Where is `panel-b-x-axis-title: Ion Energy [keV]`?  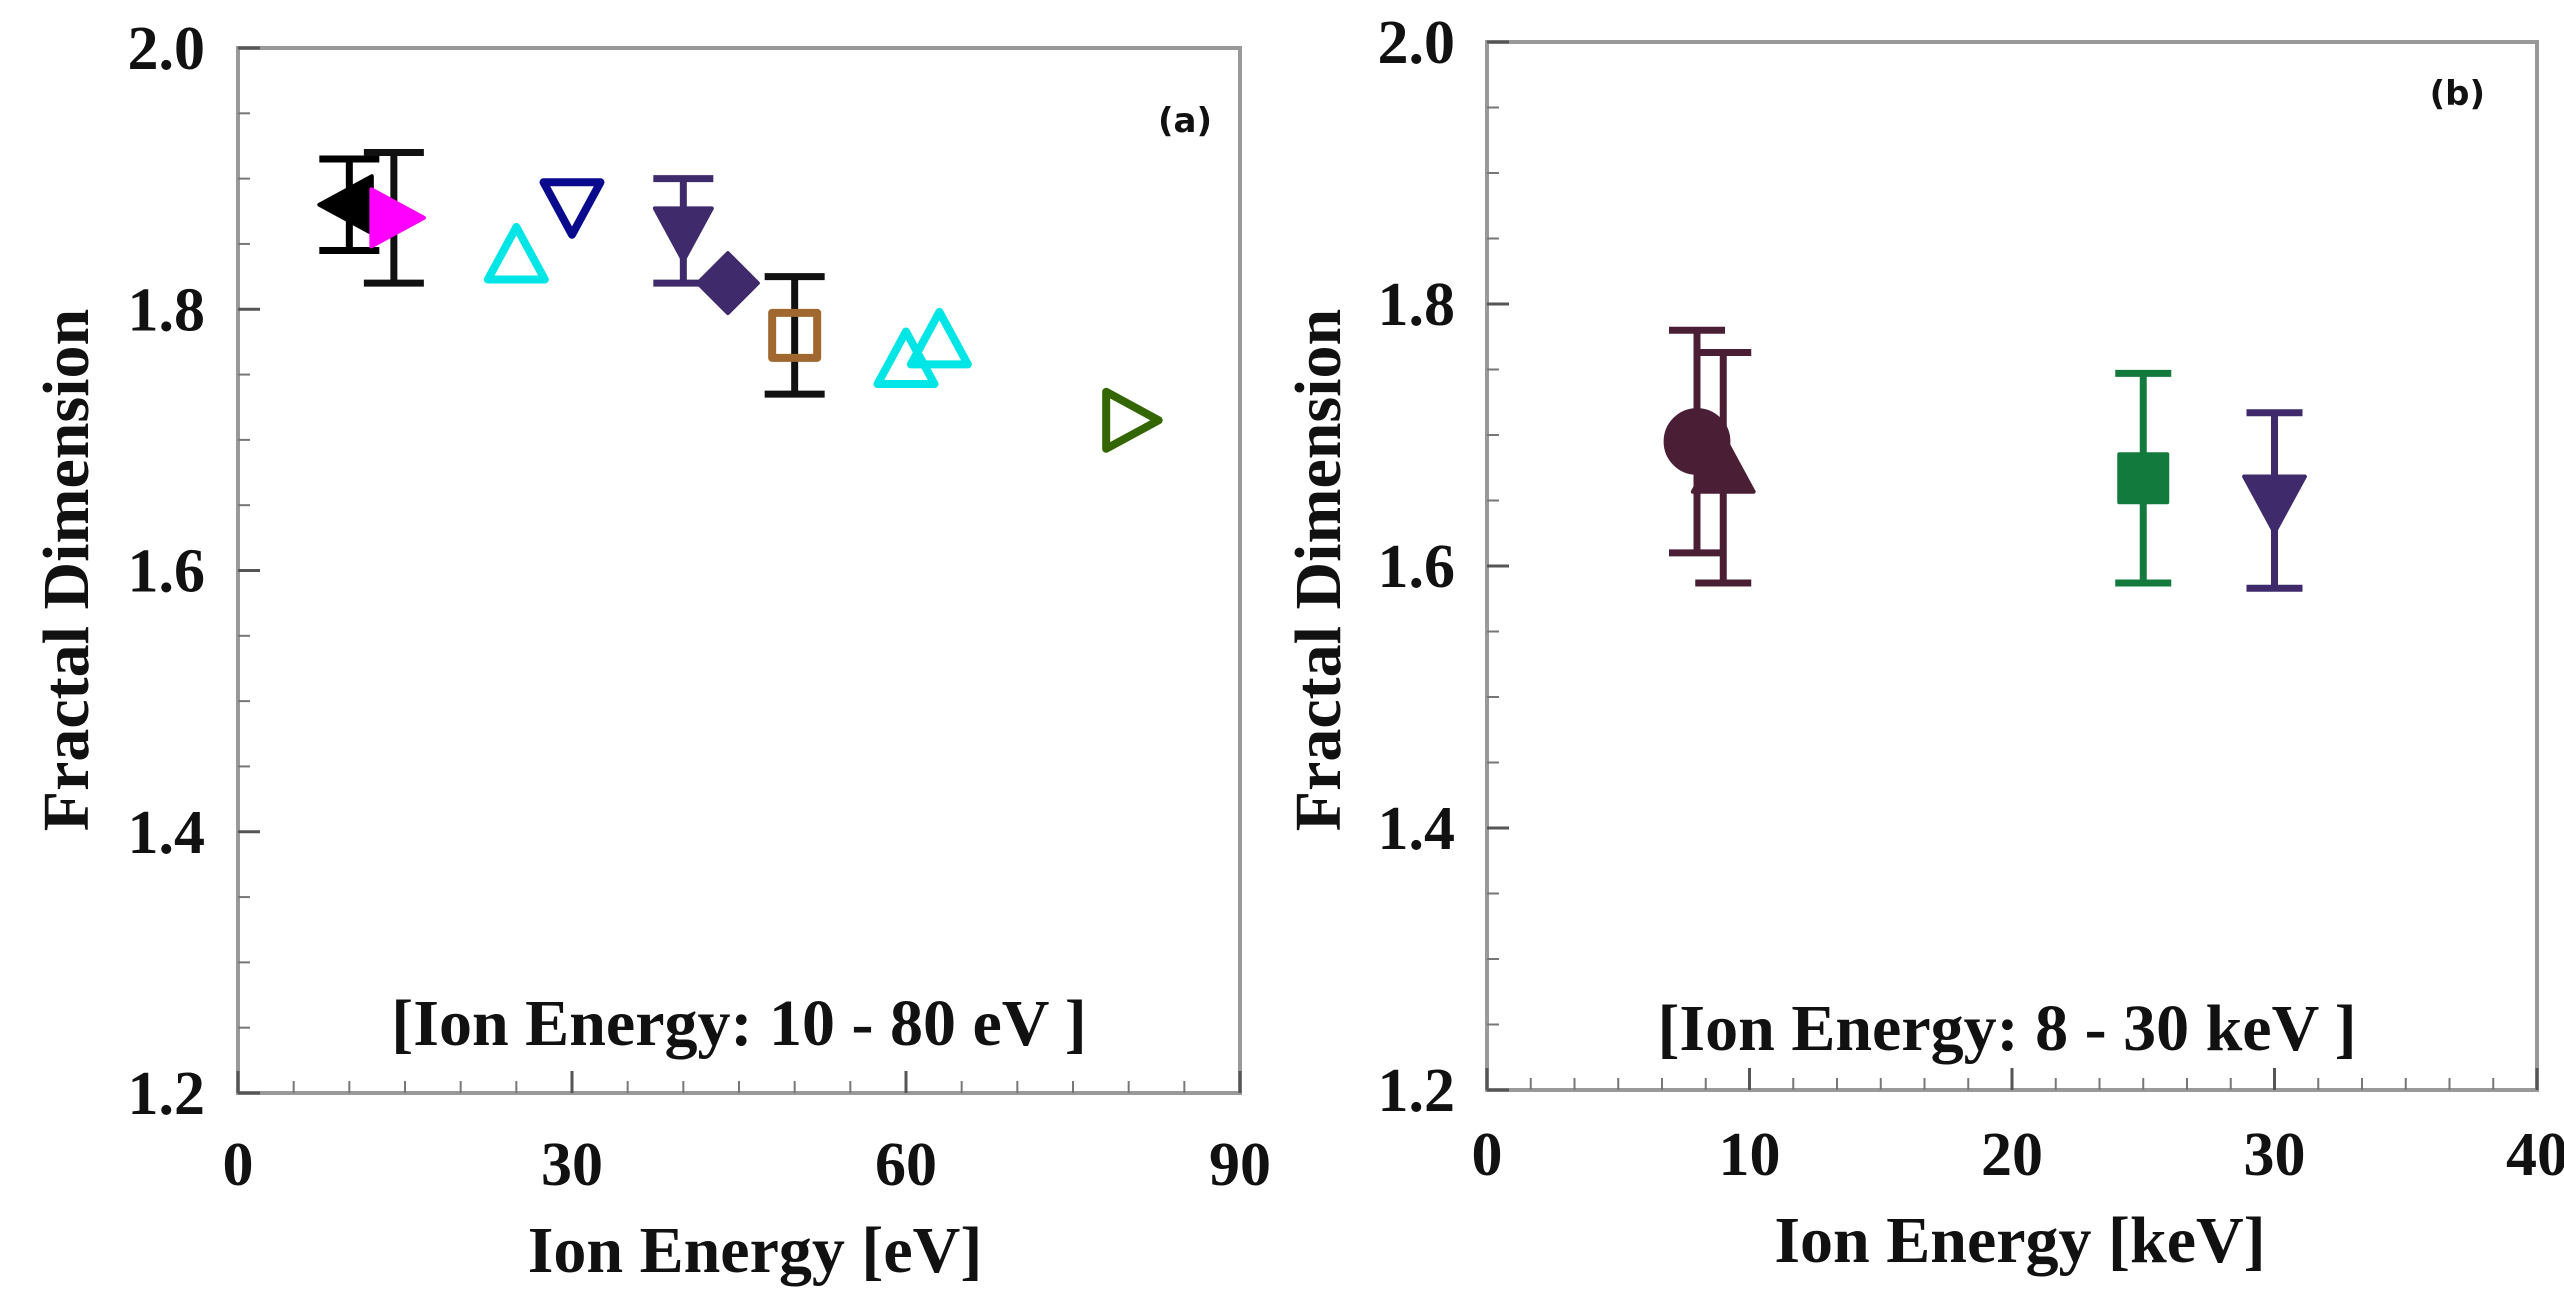 panel-b-x-axis-title: Ion Energy [keV] is located at coordinates (2019, 1240).